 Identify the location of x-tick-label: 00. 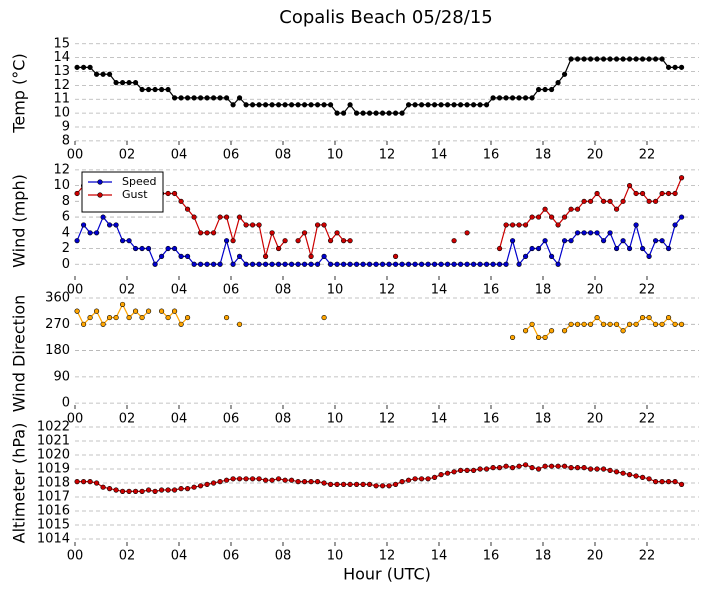
(75, 155).